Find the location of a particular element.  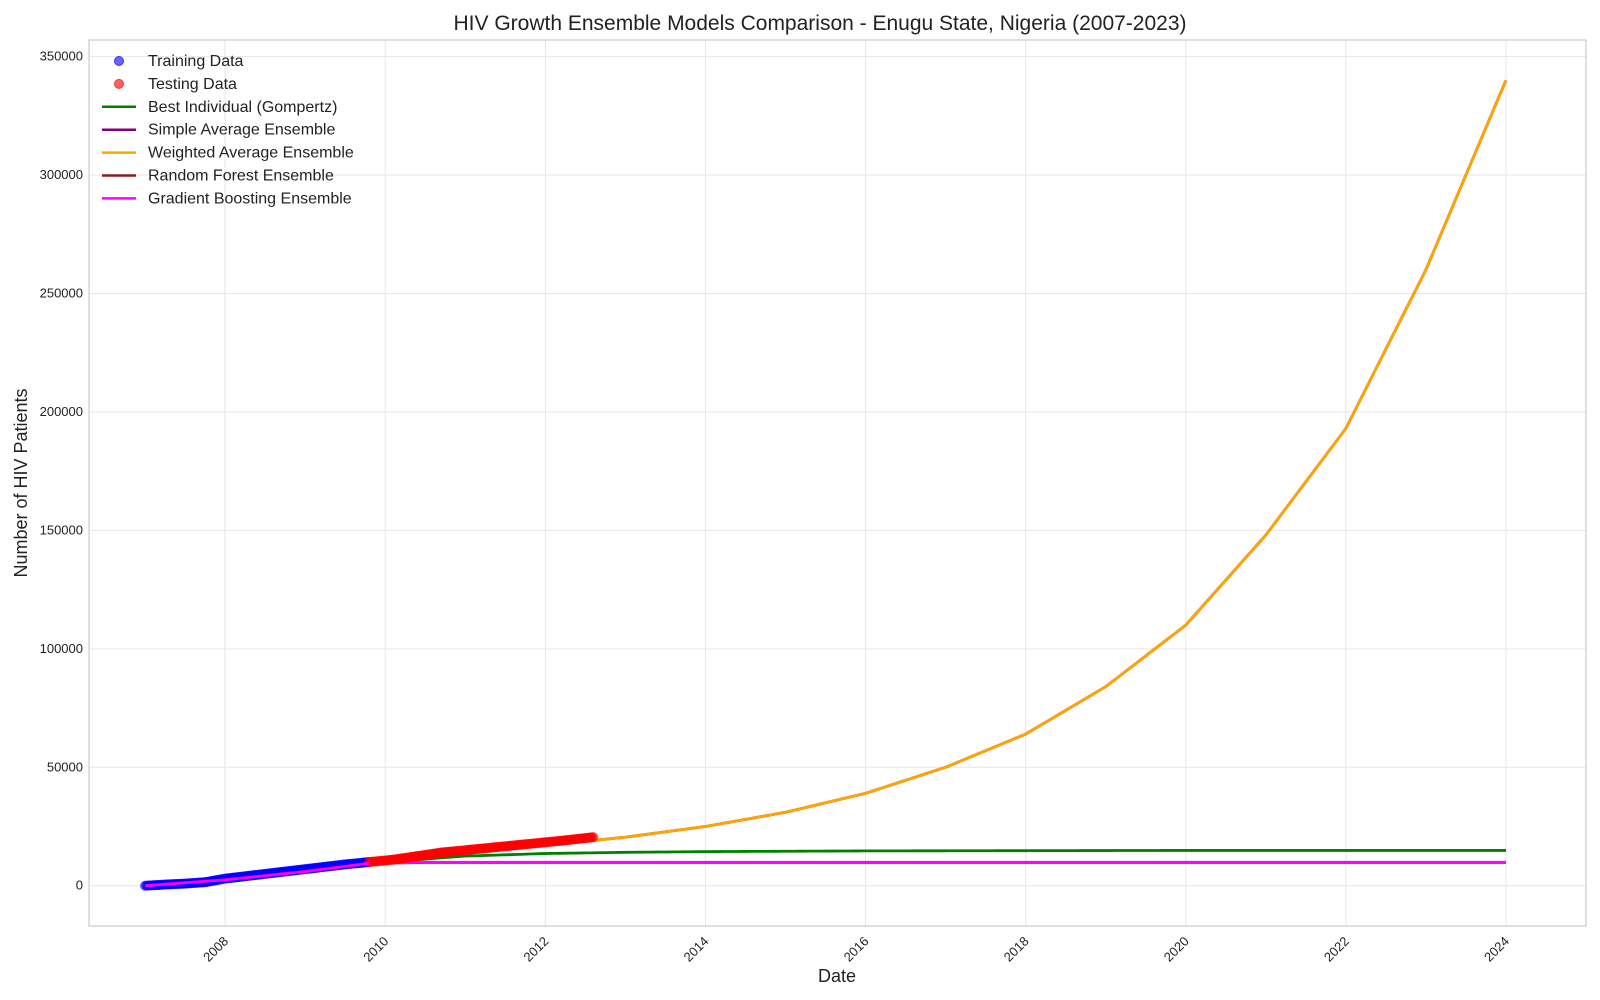

y-axis-label: Number of HIV Patients is located at coordinates (21, 482).